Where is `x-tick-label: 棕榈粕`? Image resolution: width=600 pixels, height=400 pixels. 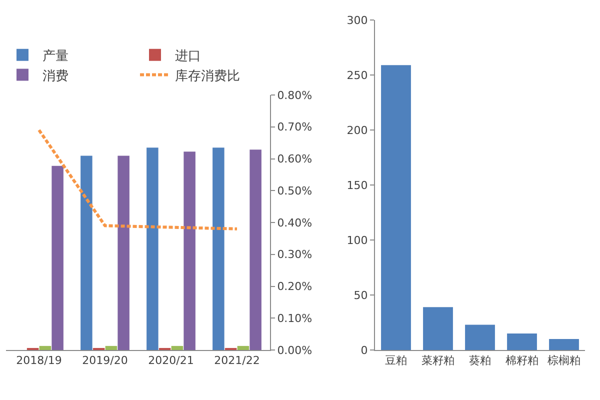
x-tick-label: 棕榈粕 is located at coordinates (564, 361).